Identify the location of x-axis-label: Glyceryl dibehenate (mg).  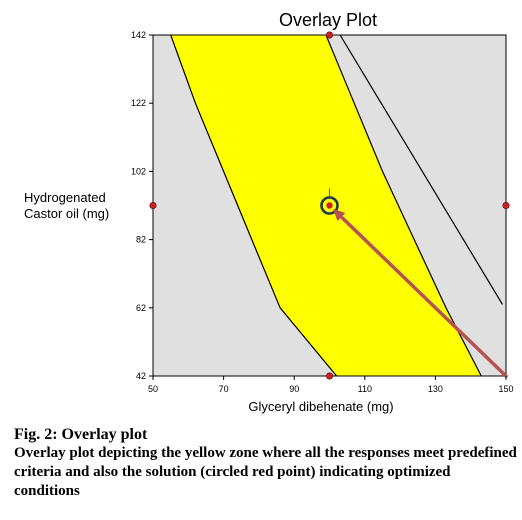
(320, 406).